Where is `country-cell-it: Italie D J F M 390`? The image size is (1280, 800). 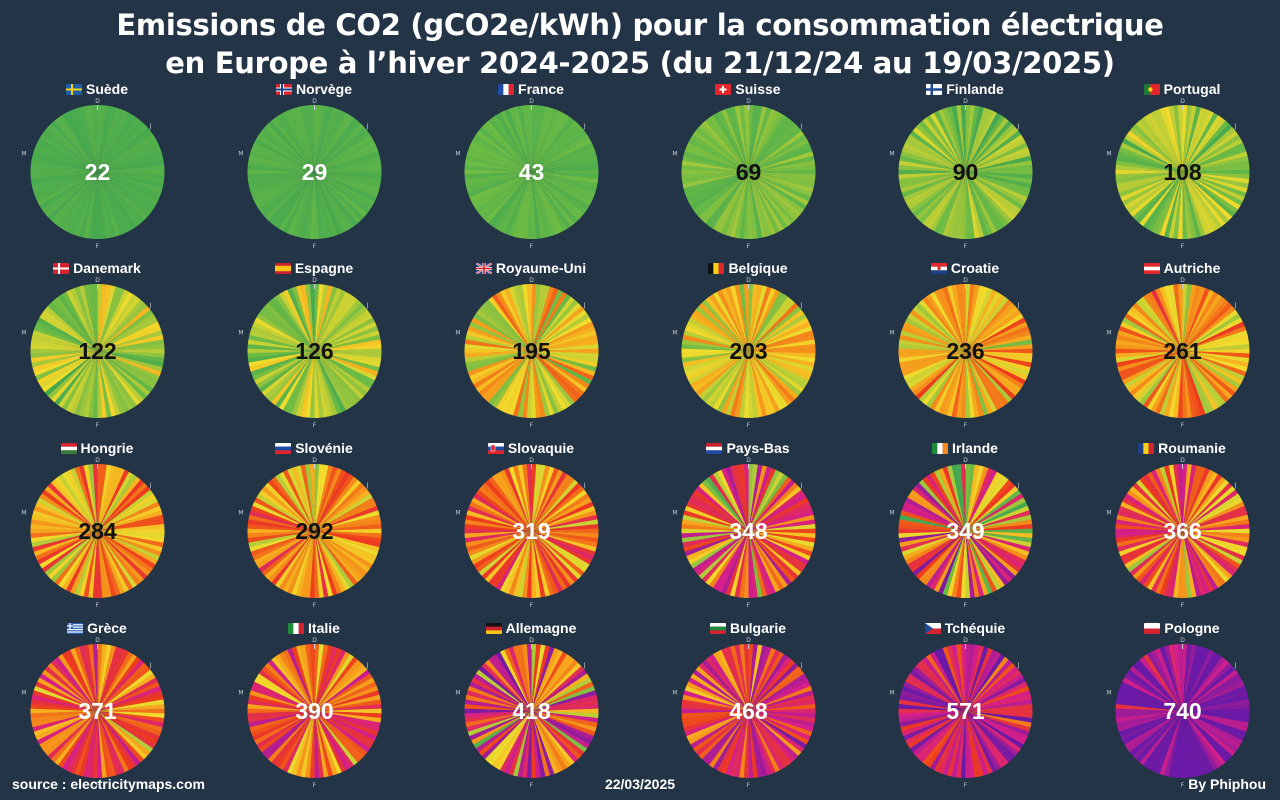 country-cell-it: Italie D J F M 390 is located at coordinates (314, 709).